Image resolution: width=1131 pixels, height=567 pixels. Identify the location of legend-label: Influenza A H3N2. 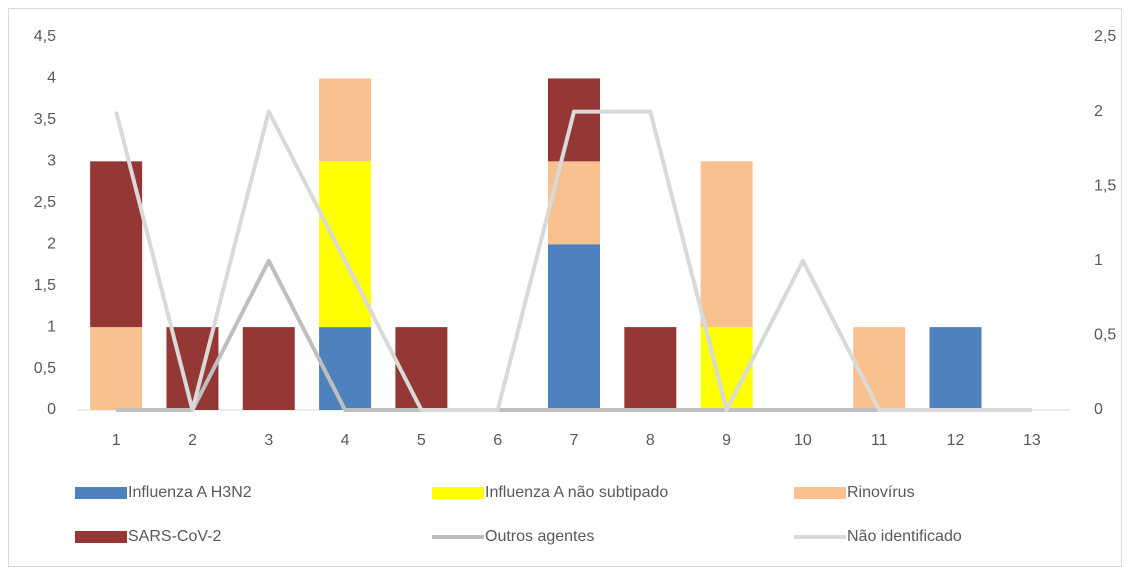
(190, 492).